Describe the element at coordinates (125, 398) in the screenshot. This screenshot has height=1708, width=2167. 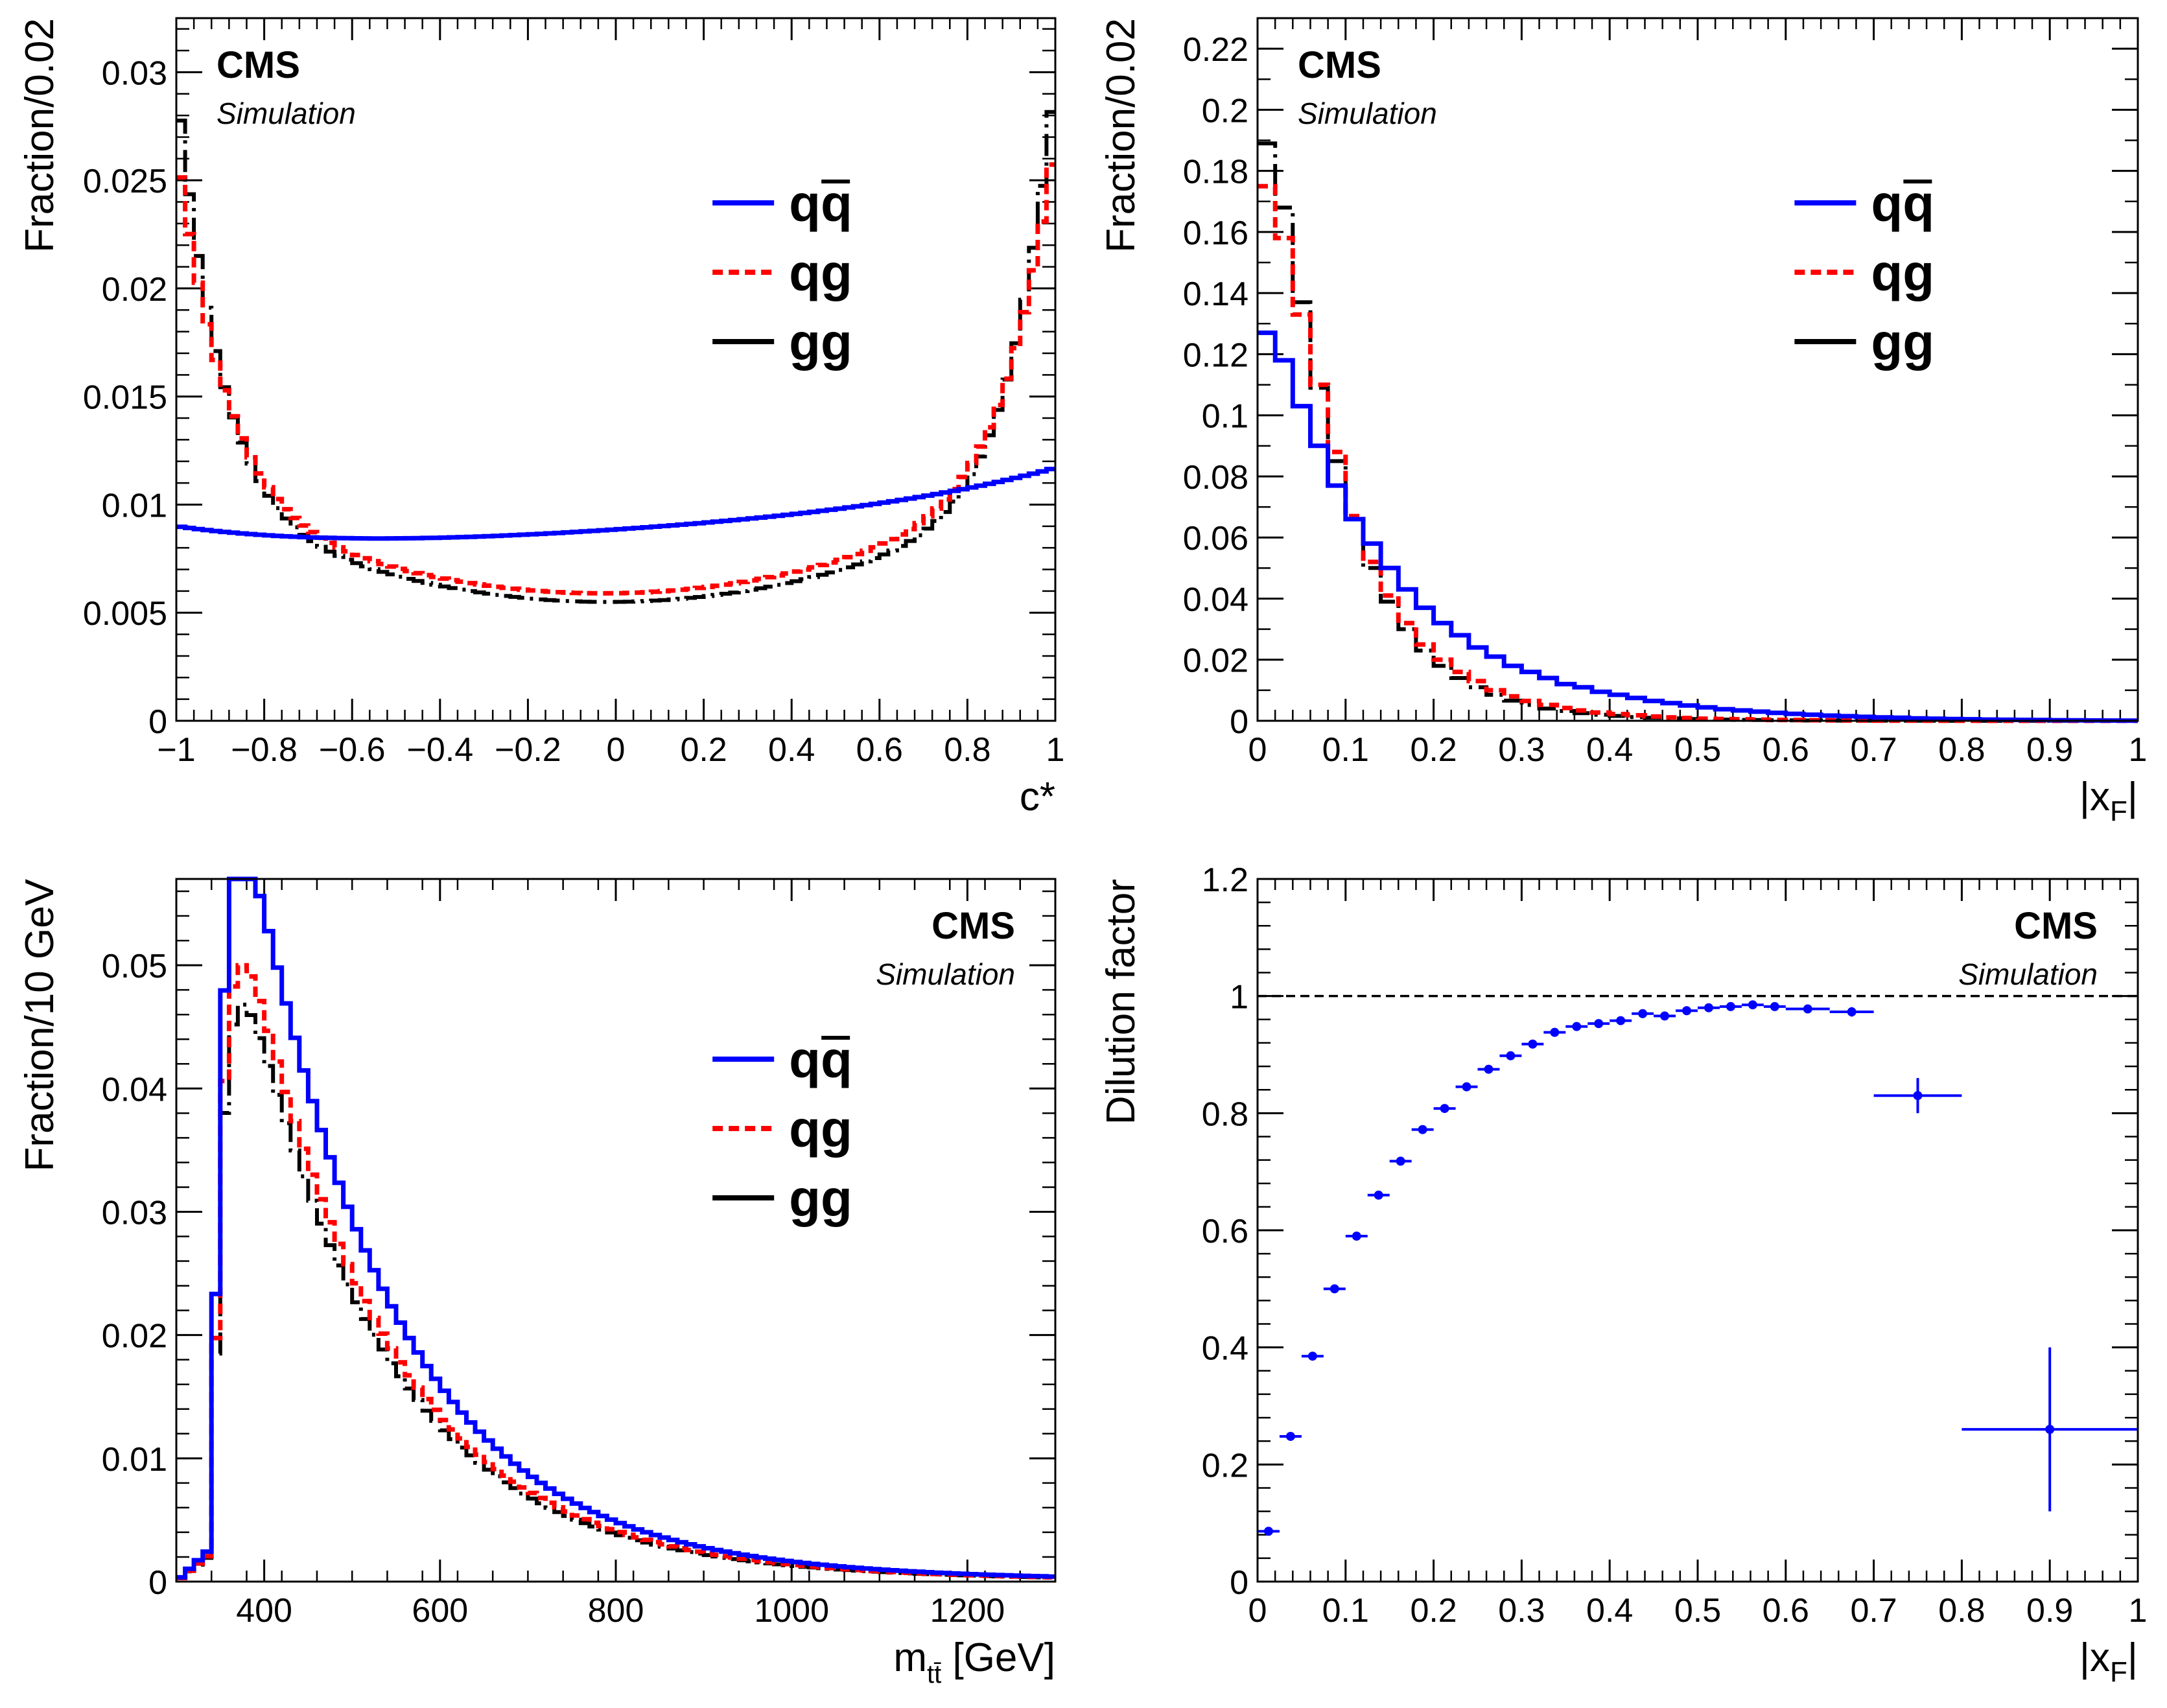
I see `y-tick-label: 0.015` at that location.